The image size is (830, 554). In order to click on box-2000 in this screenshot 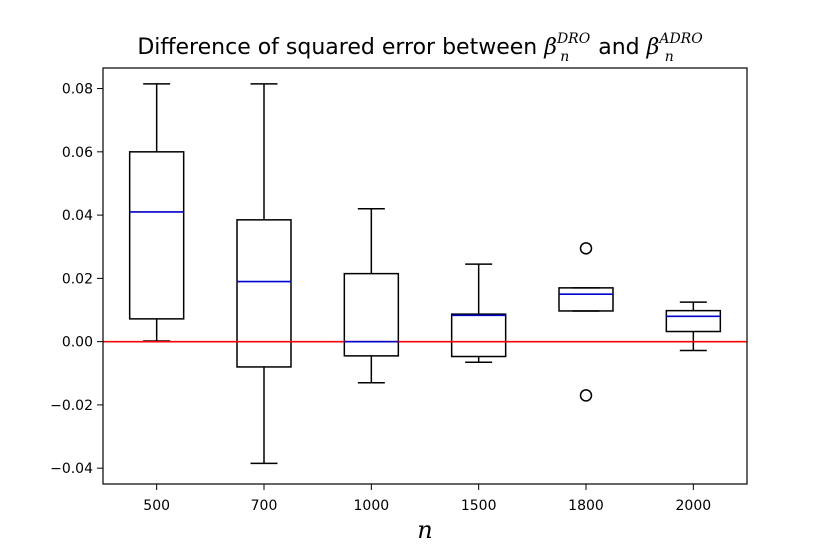, I will do `click(693, 321)`.